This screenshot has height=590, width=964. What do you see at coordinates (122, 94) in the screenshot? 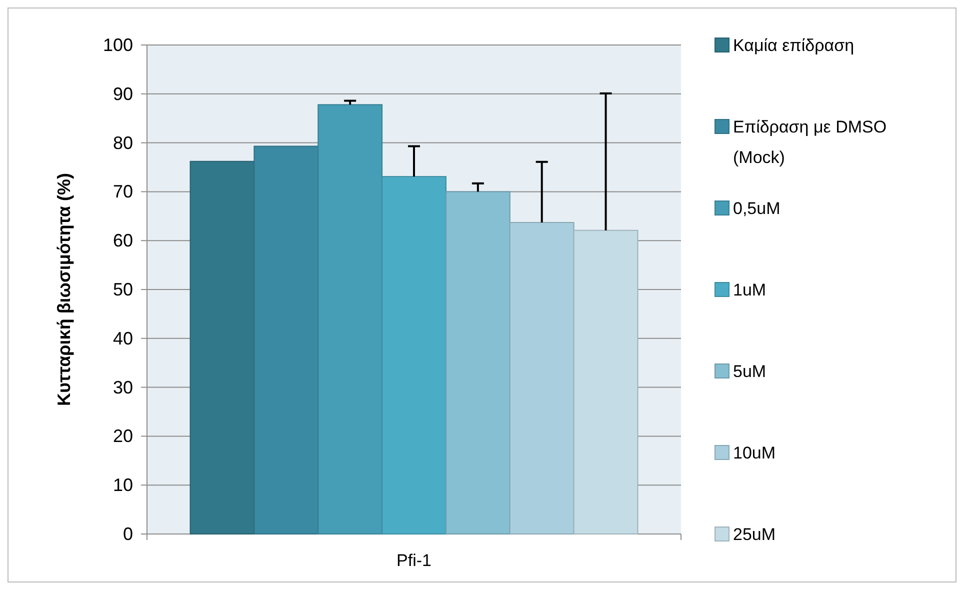
I see `y-tick-label: 90` at bounding box center [122, 94].